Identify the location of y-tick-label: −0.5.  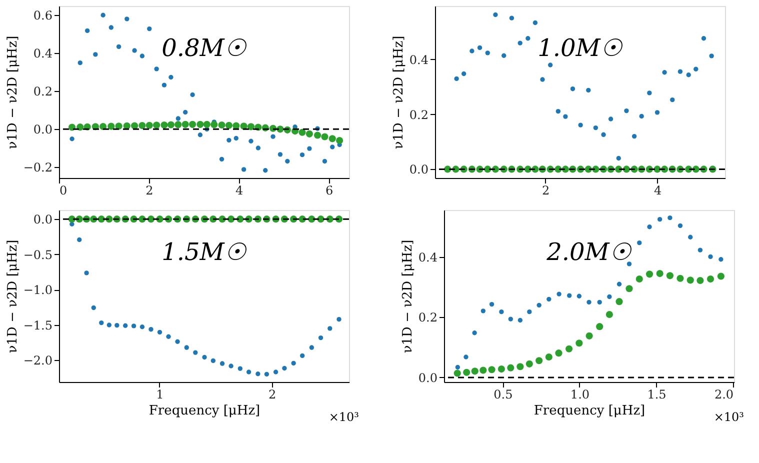
(37, 255).